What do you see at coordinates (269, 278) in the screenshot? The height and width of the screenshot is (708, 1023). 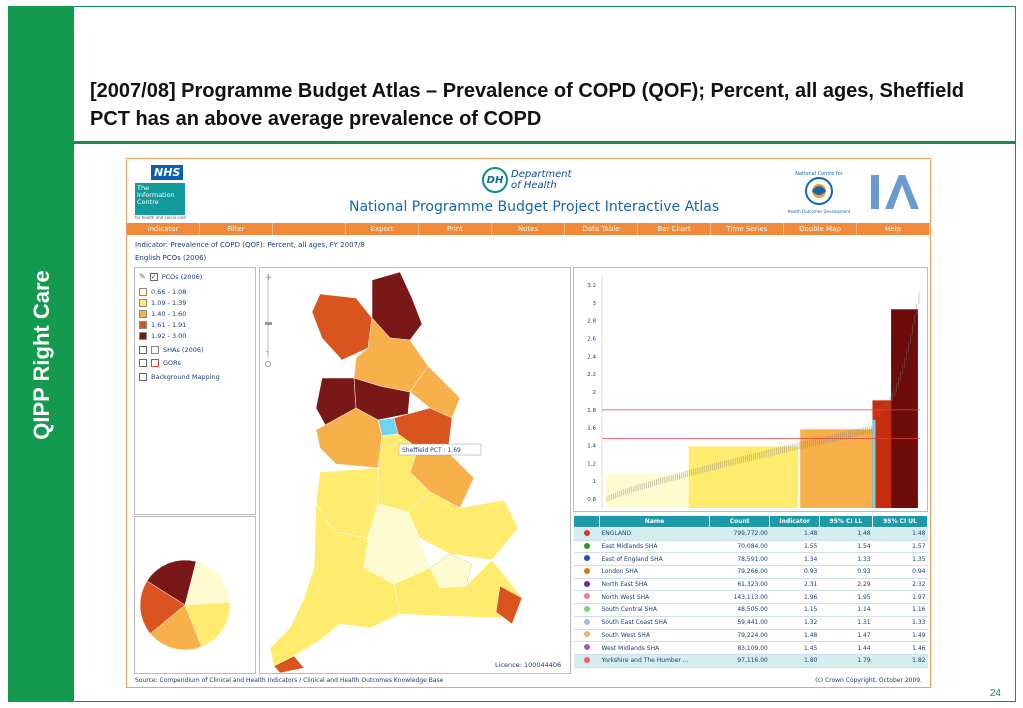 I see `zoom-in-icon: +` at bounding box center [269, 278].